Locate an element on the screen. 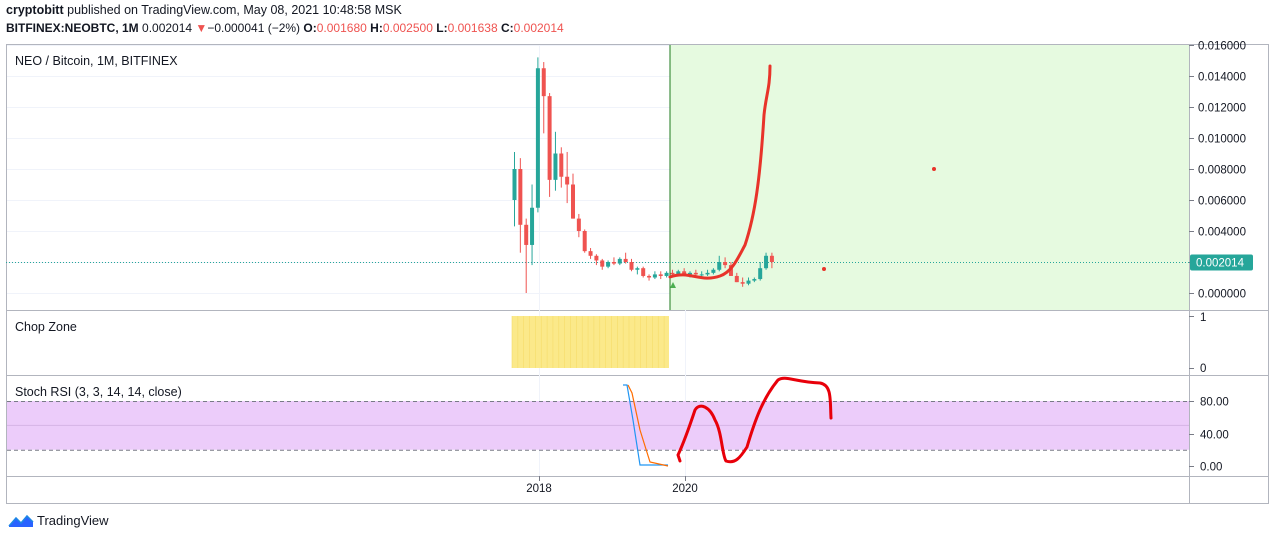 This screenshot has width=1273, height=540. drawing-stoch-projection is located at coordinates (754, 420).